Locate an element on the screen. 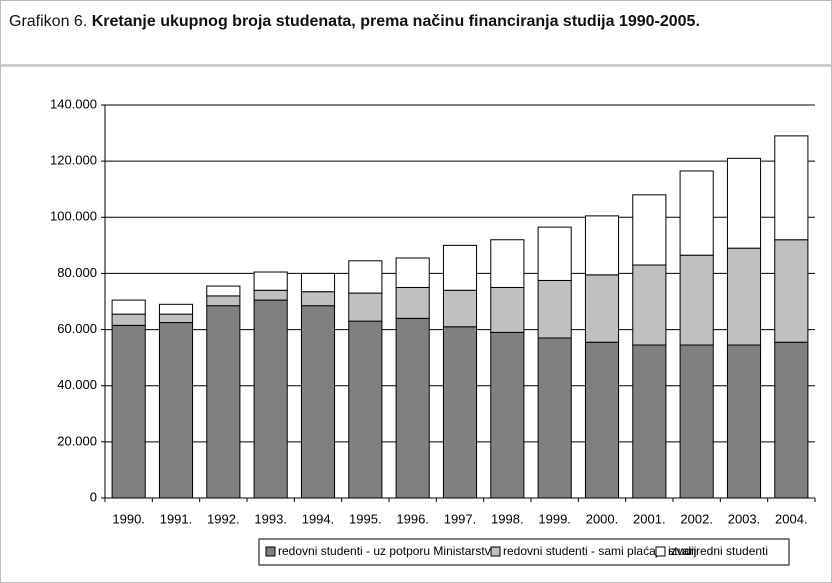  title-prefix: Grafikon 6. is located at coordinates (48, 21).